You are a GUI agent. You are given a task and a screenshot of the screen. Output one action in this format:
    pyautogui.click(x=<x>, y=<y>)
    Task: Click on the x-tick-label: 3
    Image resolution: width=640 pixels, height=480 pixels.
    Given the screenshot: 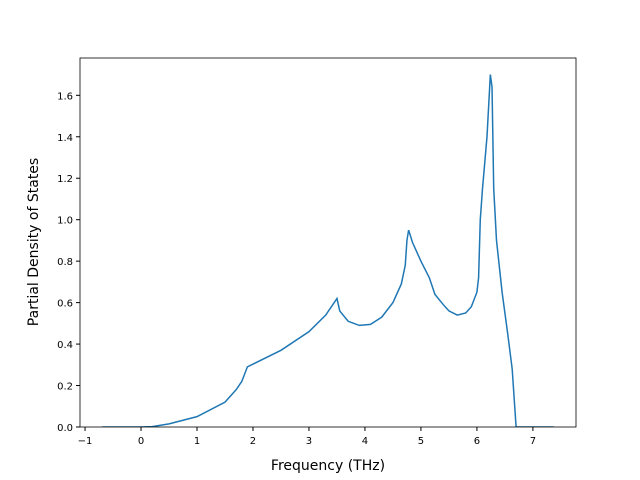 What is the action you would take?
    pyautogui.click(x=309, y=441)
    